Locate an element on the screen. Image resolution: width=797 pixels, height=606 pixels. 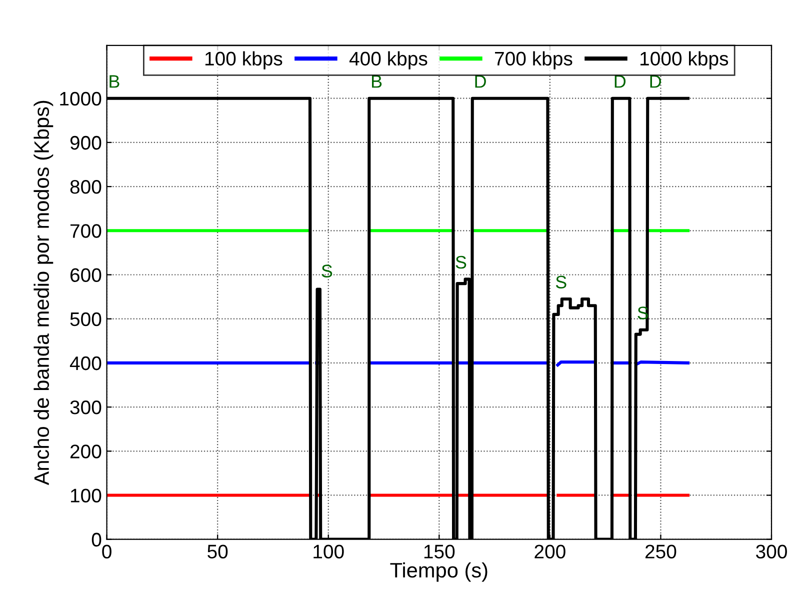
x-tick-label: 0 is located at coordinates (107, 551).